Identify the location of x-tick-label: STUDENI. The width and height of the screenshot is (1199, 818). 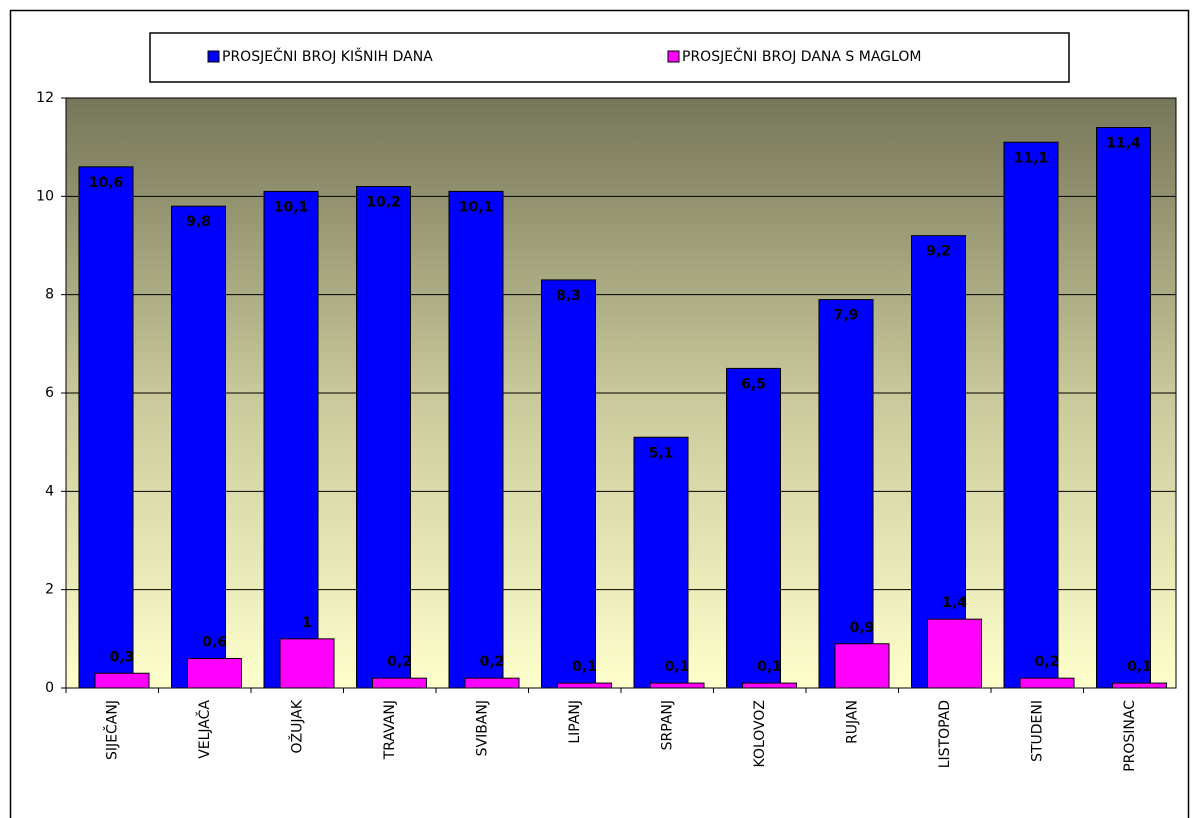
(1037, 731).